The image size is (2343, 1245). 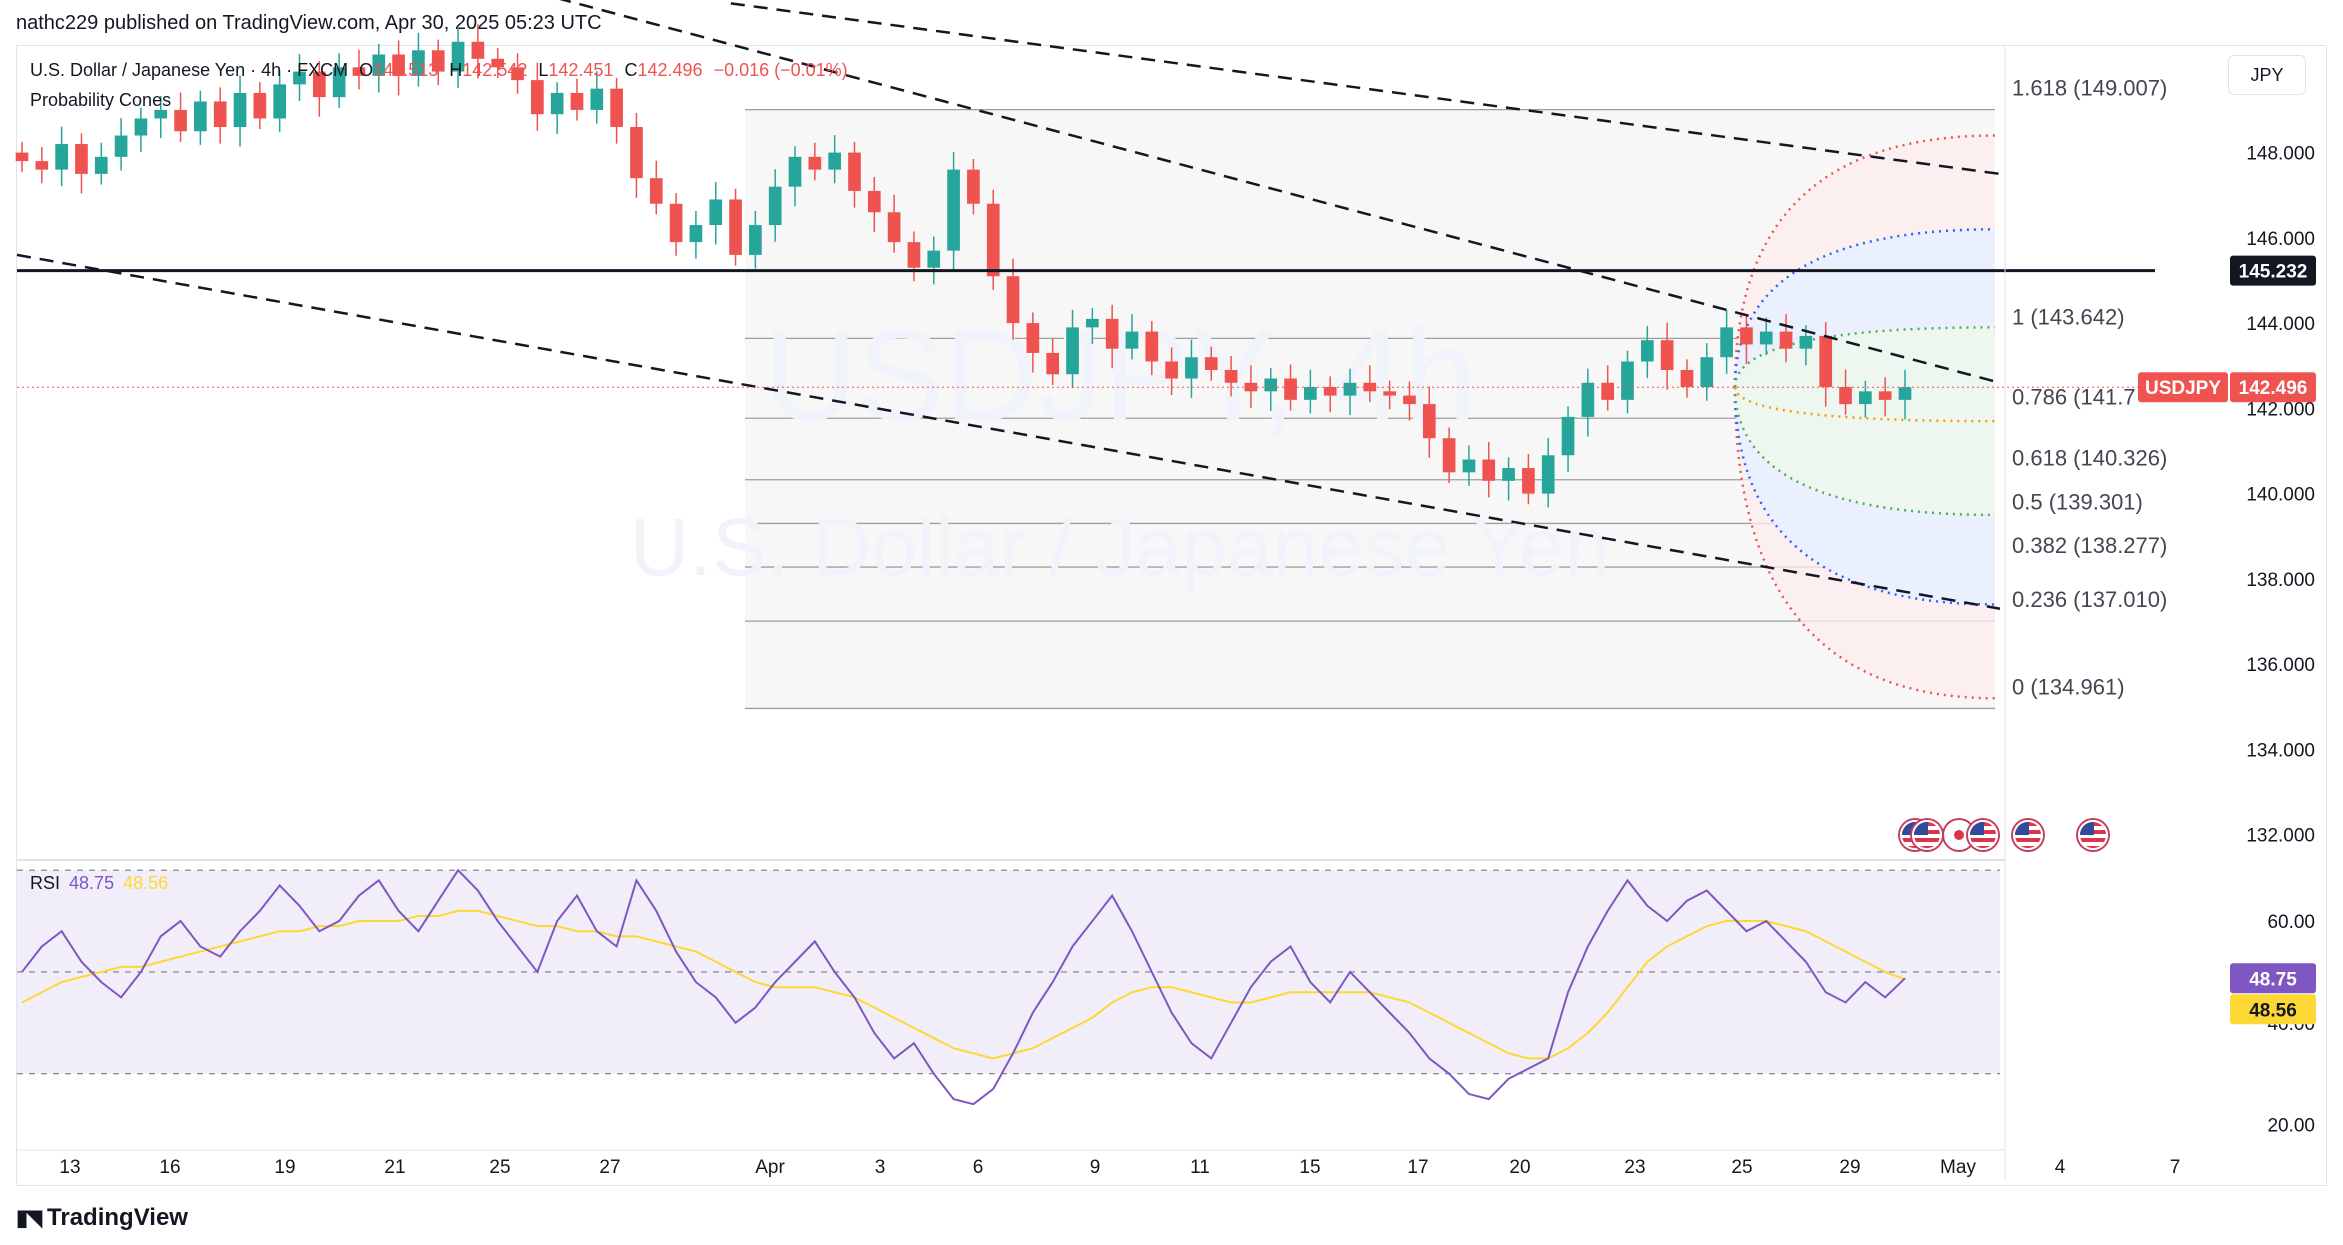 I want to click on rsi-label: RSI, so click(x=45, y=883).